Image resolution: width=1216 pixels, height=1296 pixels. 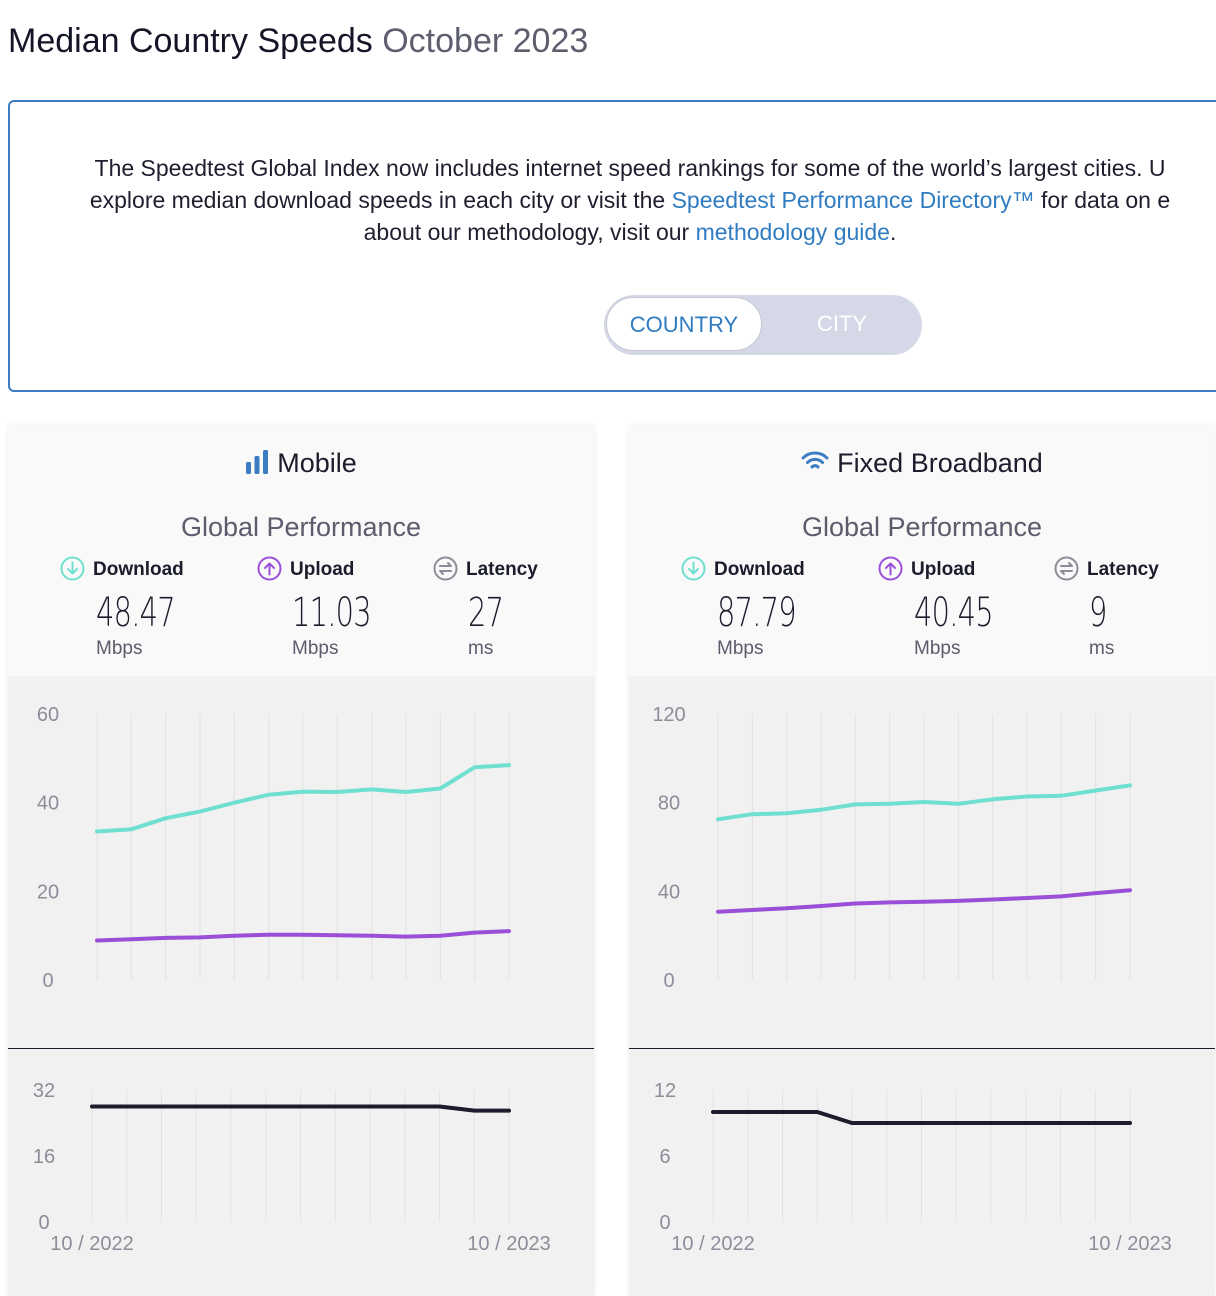 What do you see at coordinates (937, 649) in the screenshot?
I see `broadband-upload-unit: Mbps` at bounding box center [937, 649].